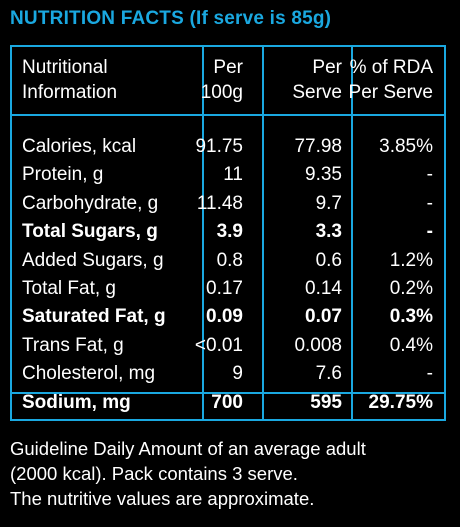 The width and height of the screenshot is (460, 527). What do you see at coordinates (79, 146) in the screenshot?
I see `nutrient-name: Calories, kcal` at bounding box center [79, 146].